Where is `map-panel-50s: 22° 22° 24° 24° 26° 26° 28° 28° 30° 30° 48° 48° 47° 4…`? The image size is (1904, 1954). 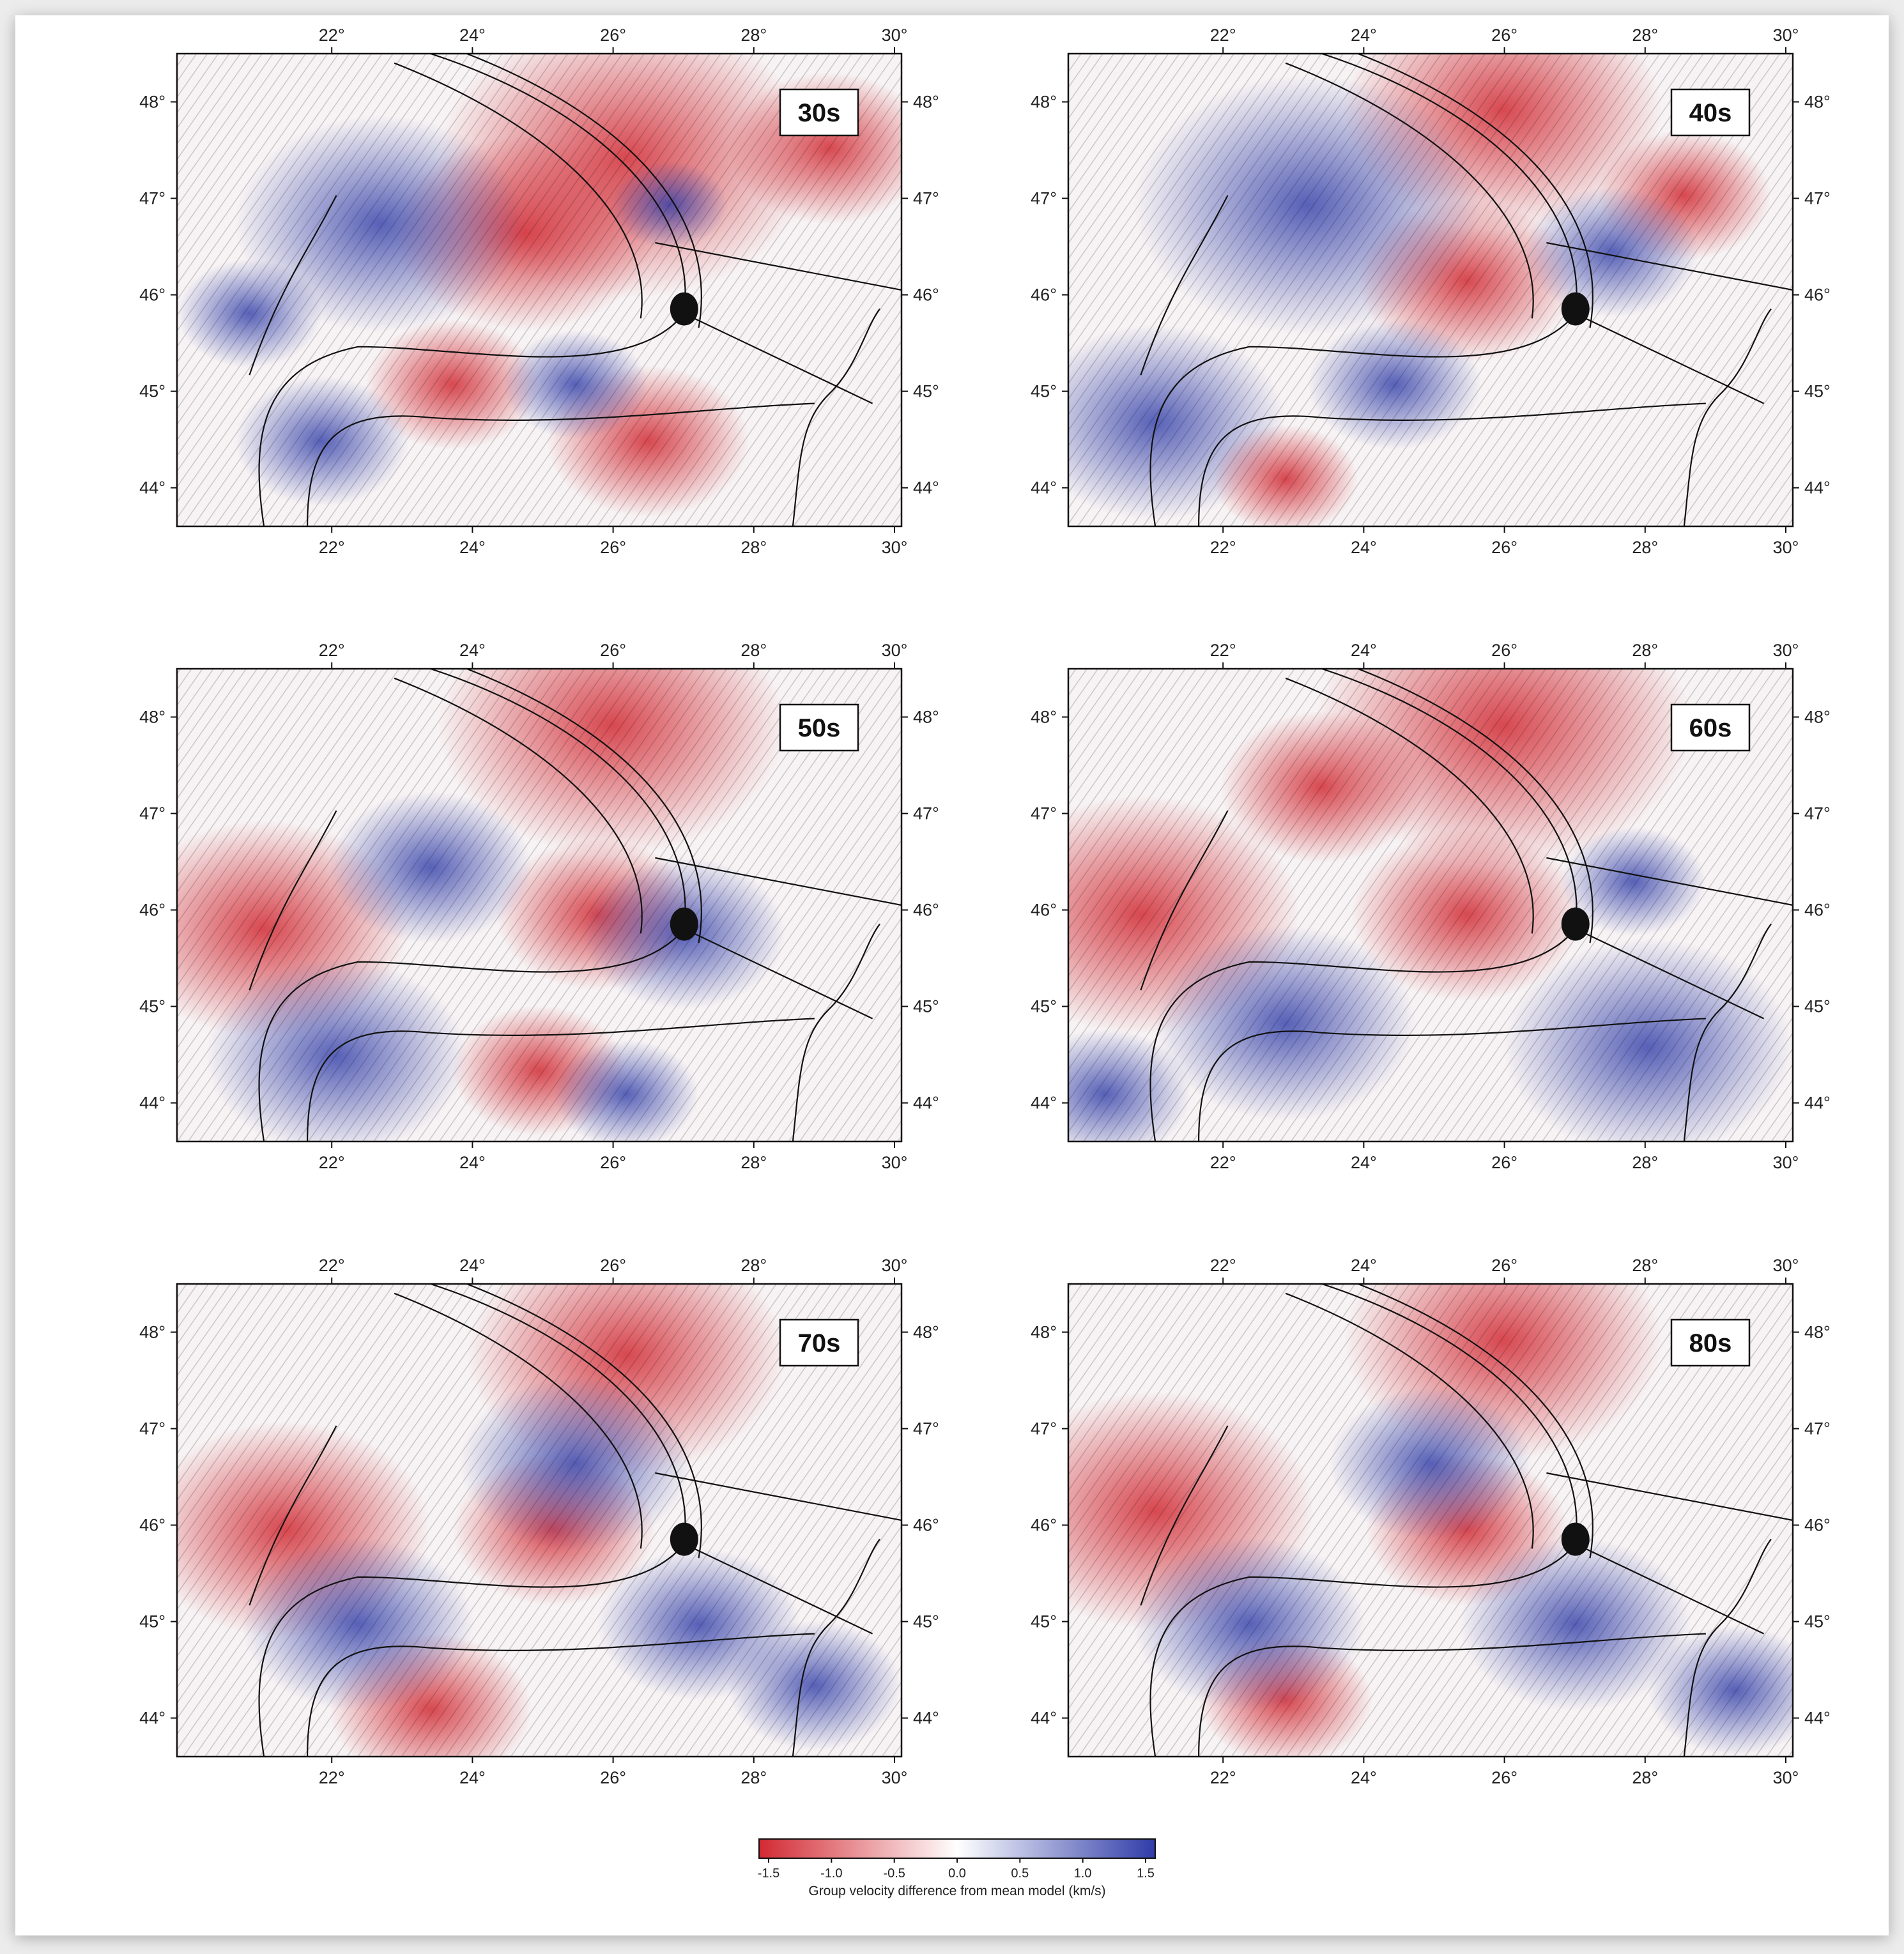
map-panel-50s: 22° 22° 24° 24° 26° 26° 28° 28° 30° 30° 48° 48° 47° 4… is located at coordinates (539, 906).